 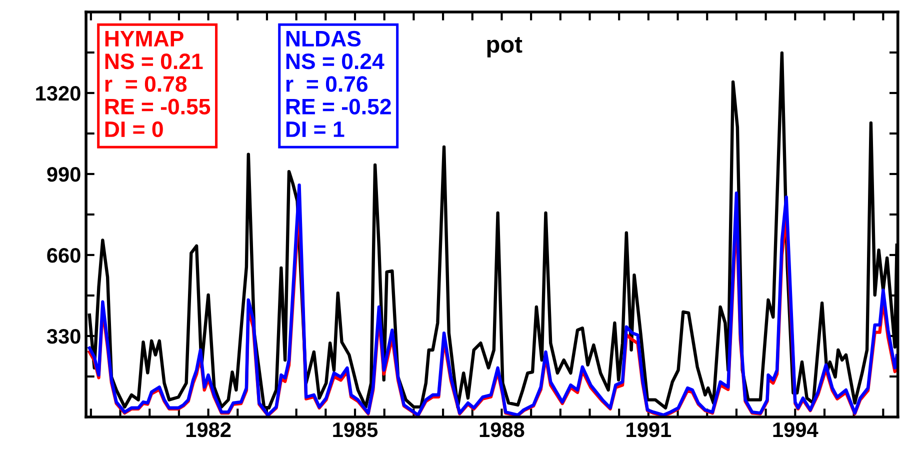 I want to click on text: HYMAP, so click(x=144, y=38).